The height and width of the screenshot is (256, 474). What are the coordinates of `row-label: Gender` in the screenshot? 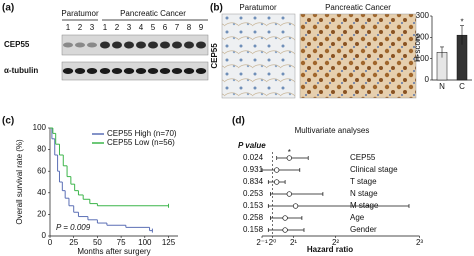 It's located at (363, 229).